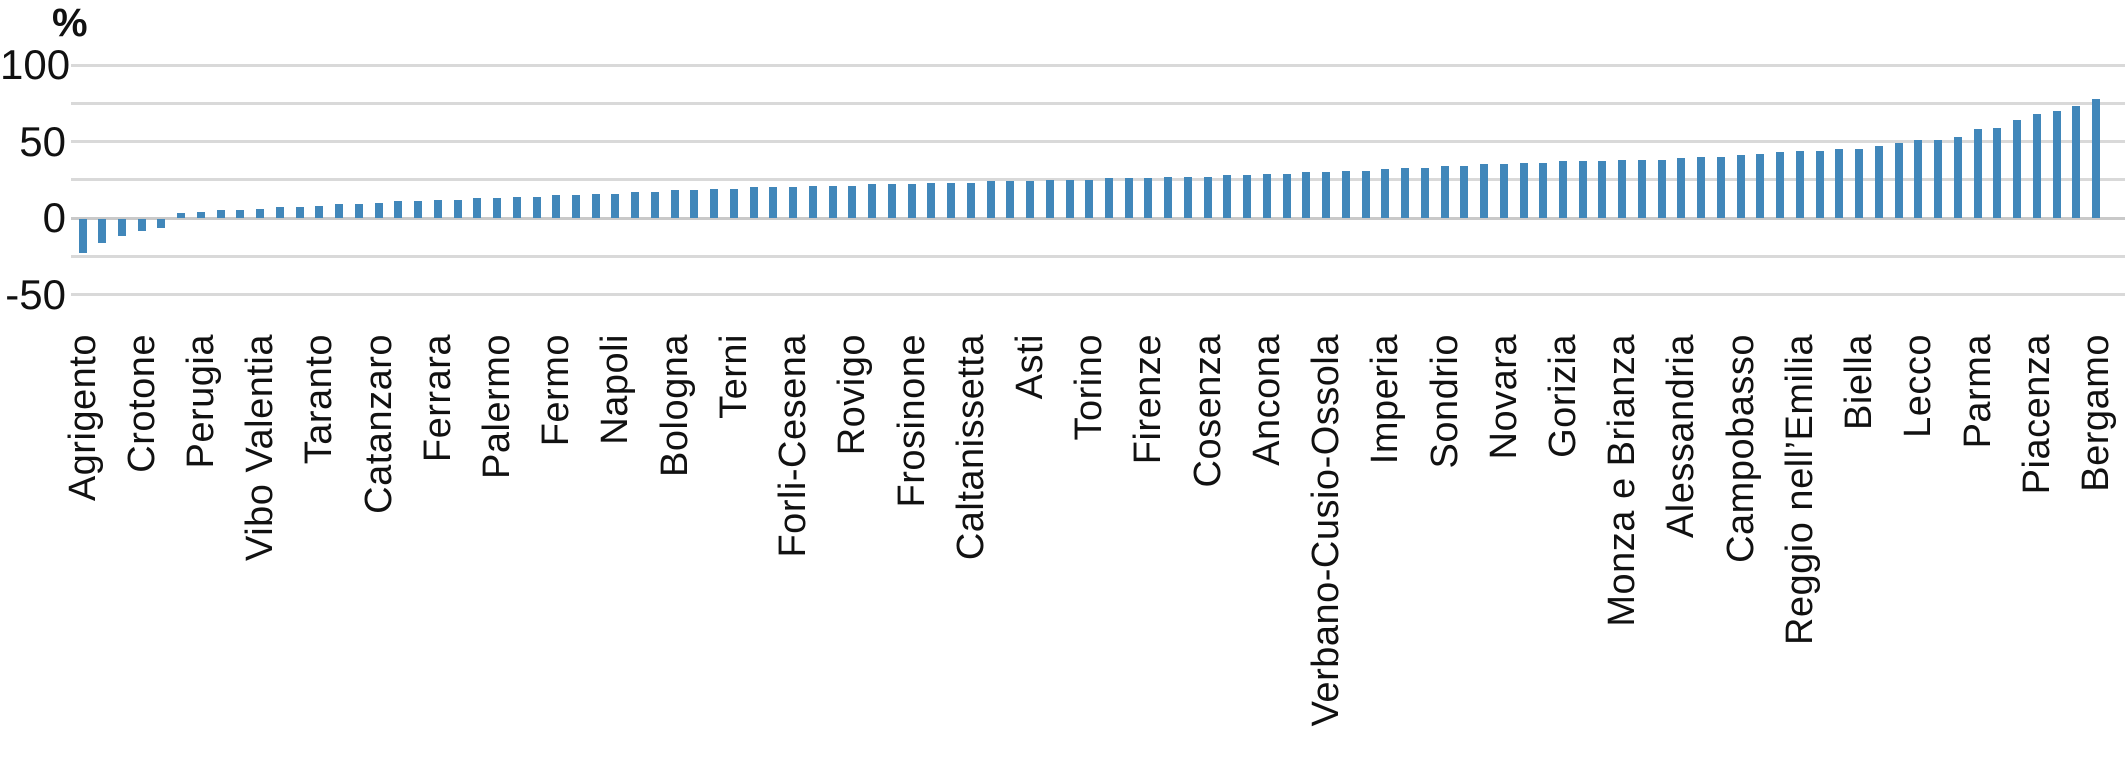  Describe the element at coordinates (674, 405) in the screenshot. I see `x-tick-label: Bologna` at that location.